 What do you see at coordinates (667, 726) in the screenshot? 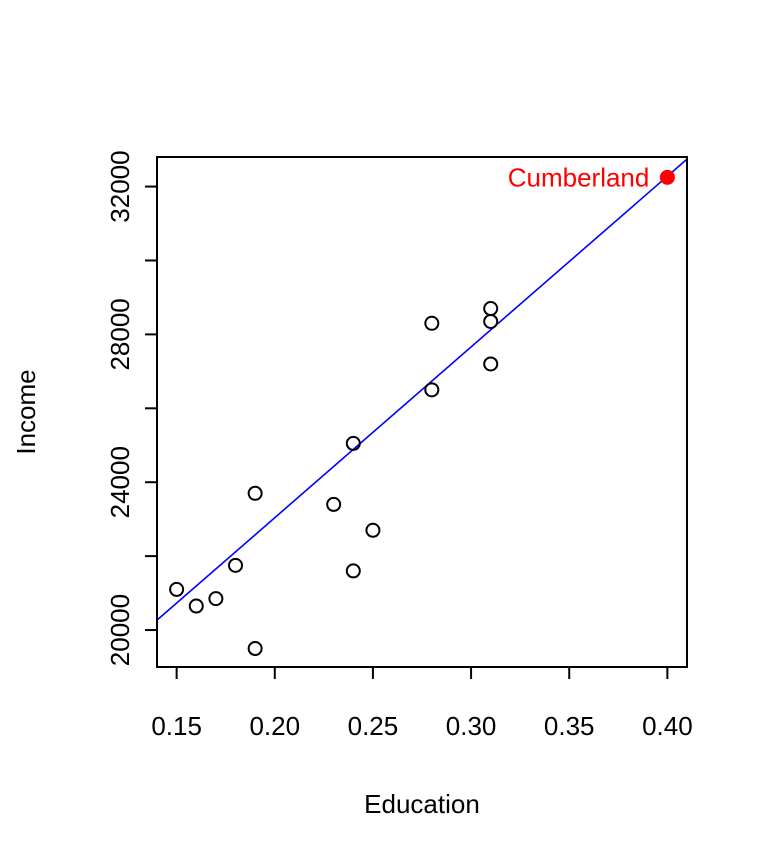
I see `x-tick-label: 0.40` at bounding box center [667, 726].